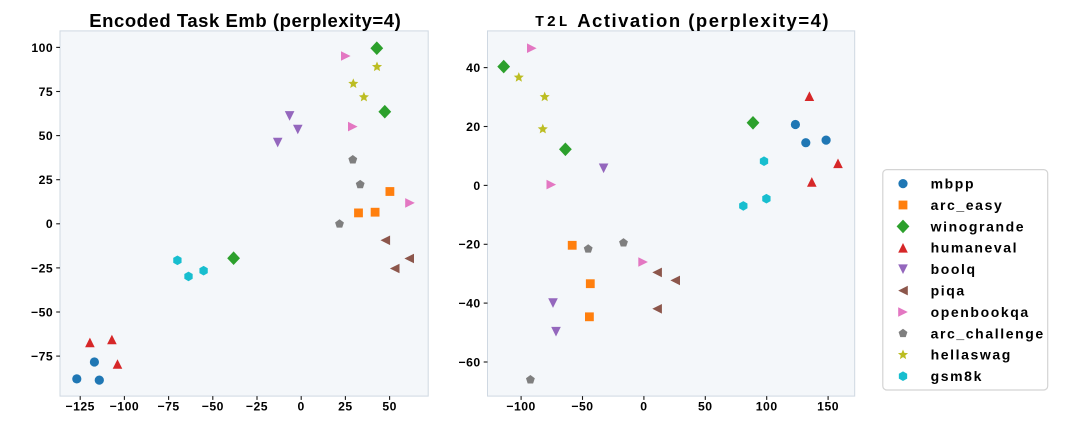 This screenshot has width=1080, height=436. Describe the element at coordinates (473, 127) in the screenshot. I see `svg-text: 20` at that location.